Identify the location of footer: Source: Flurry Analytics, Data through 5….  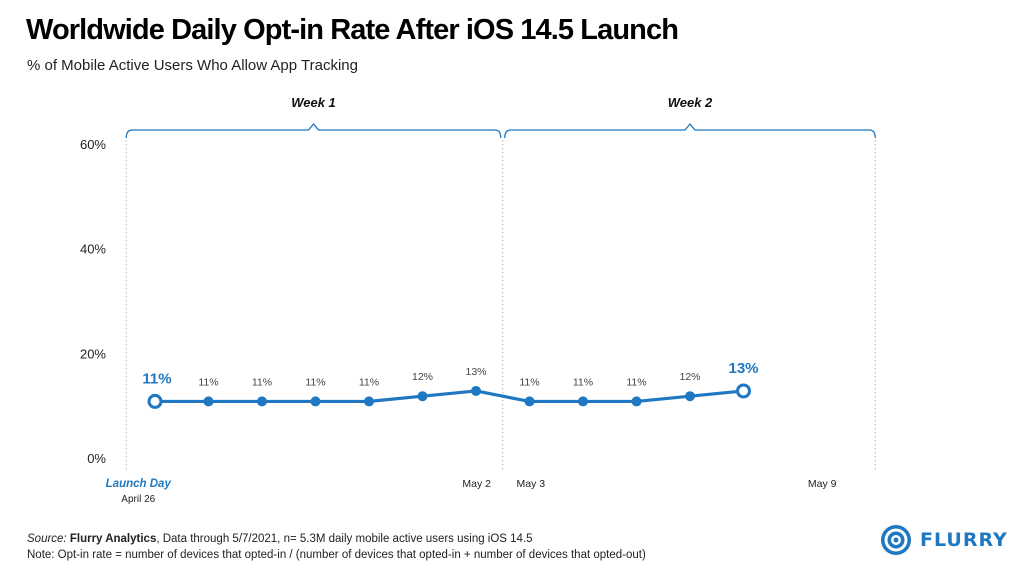
(336, 547).